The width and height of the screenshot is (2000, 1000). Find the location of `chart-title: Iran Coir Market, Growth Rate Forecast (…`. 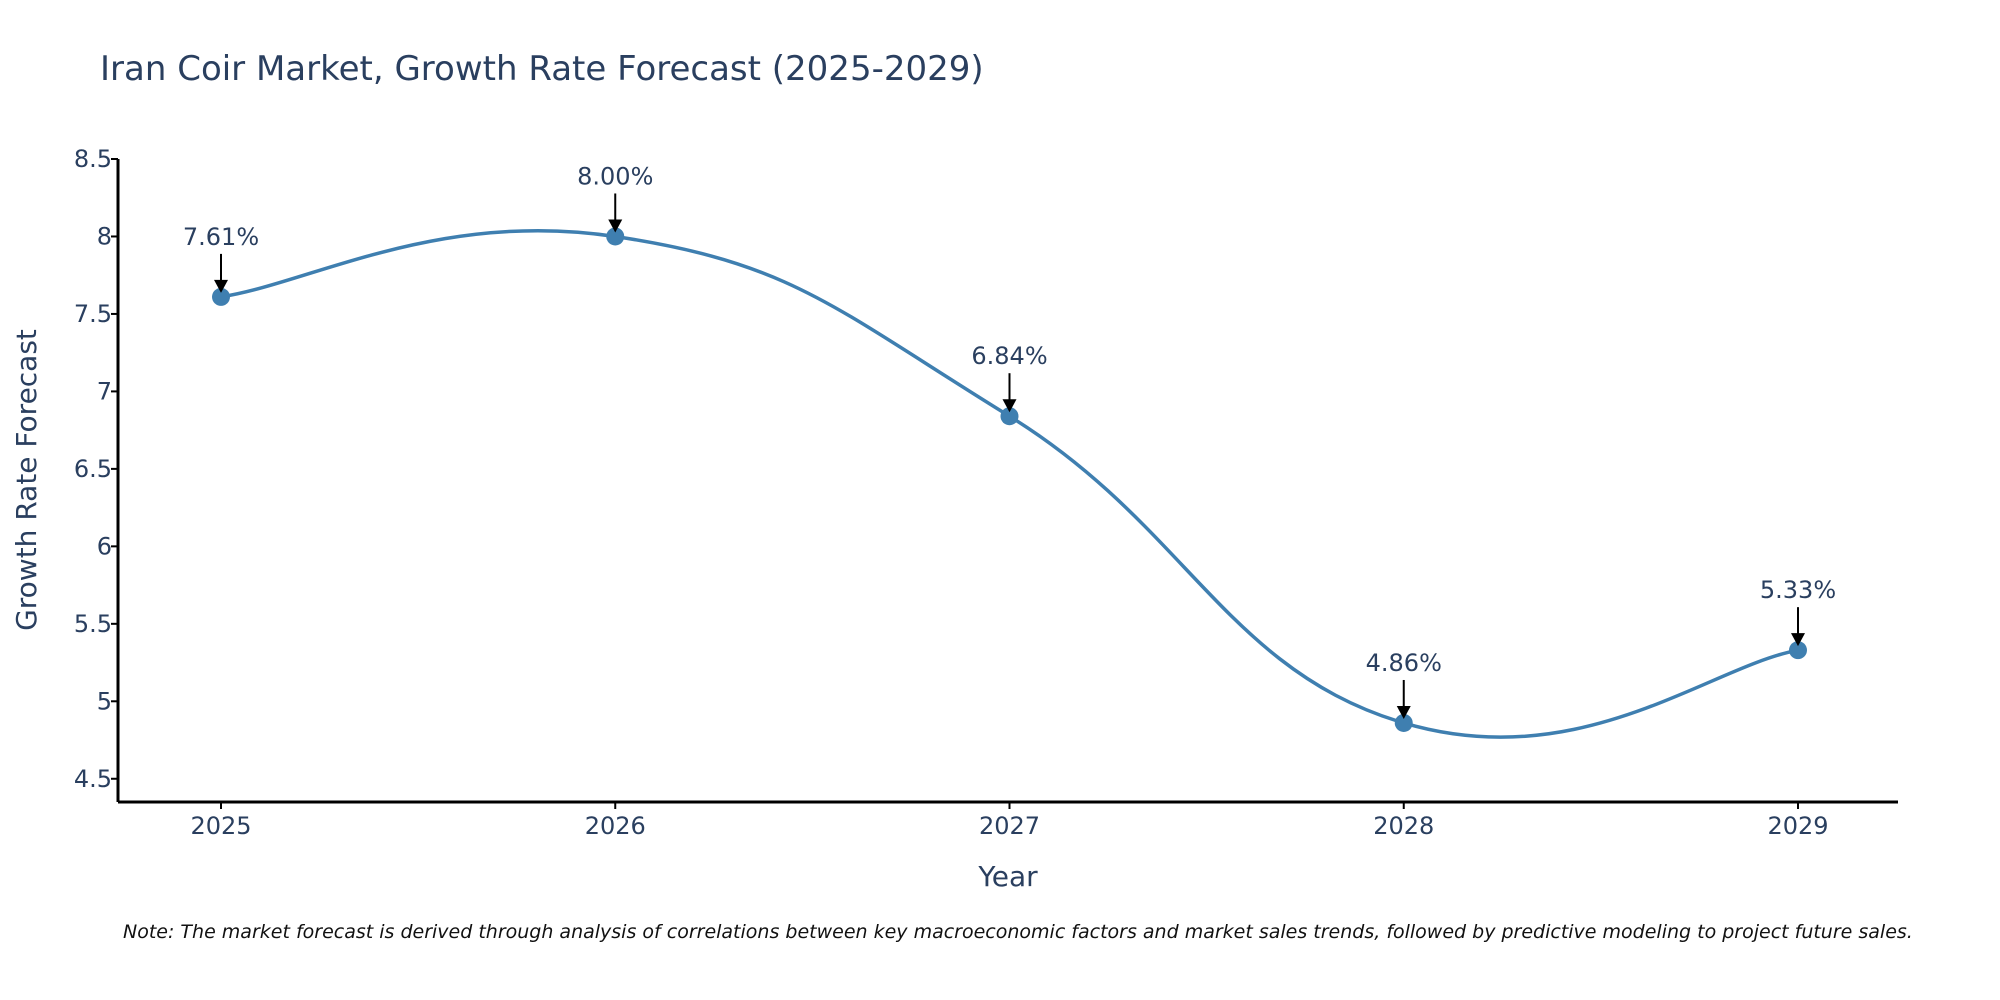

chart-title: Iran Coir Market, Growth Rate Forecast (… is located at coordinates (542, 69).